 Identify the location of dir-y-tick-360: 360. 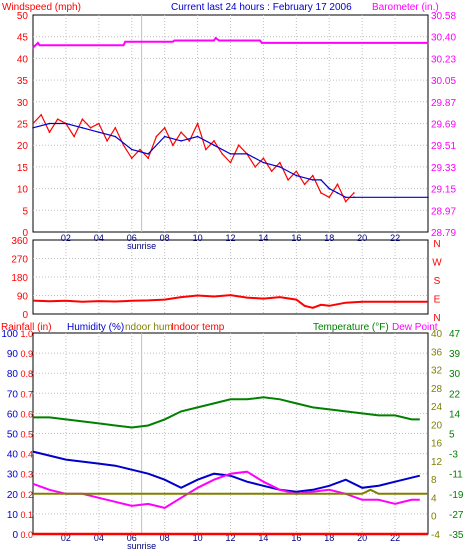
(19, 241).